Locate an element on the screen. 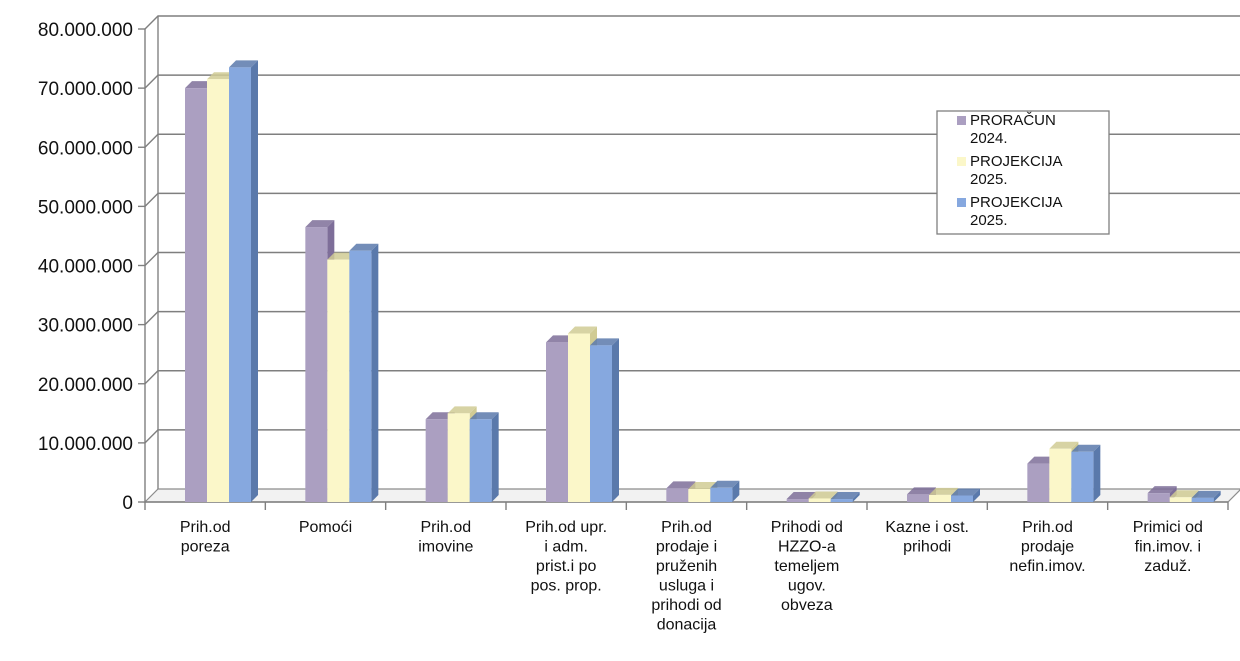  legend-entry: PRORAČUN 2024. is located at coordinates (1013, 129).